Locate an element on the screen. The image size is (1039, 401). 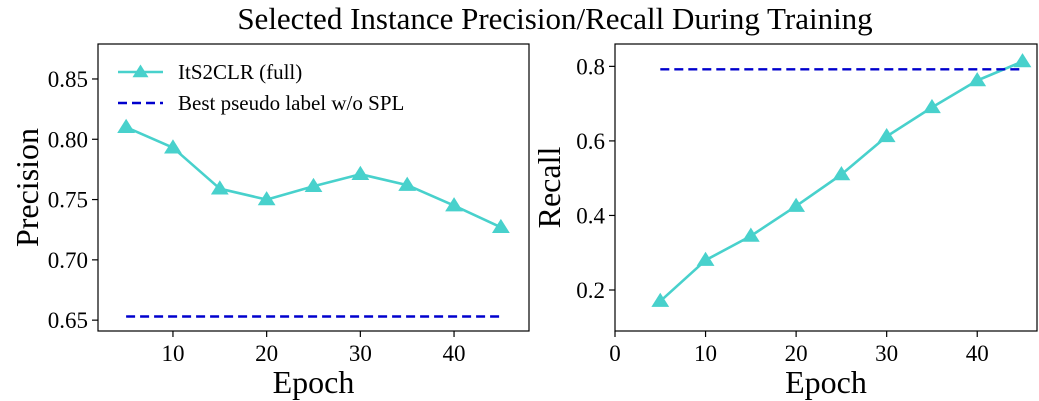
precision-series-0-line is located at coordinates (313, 177).